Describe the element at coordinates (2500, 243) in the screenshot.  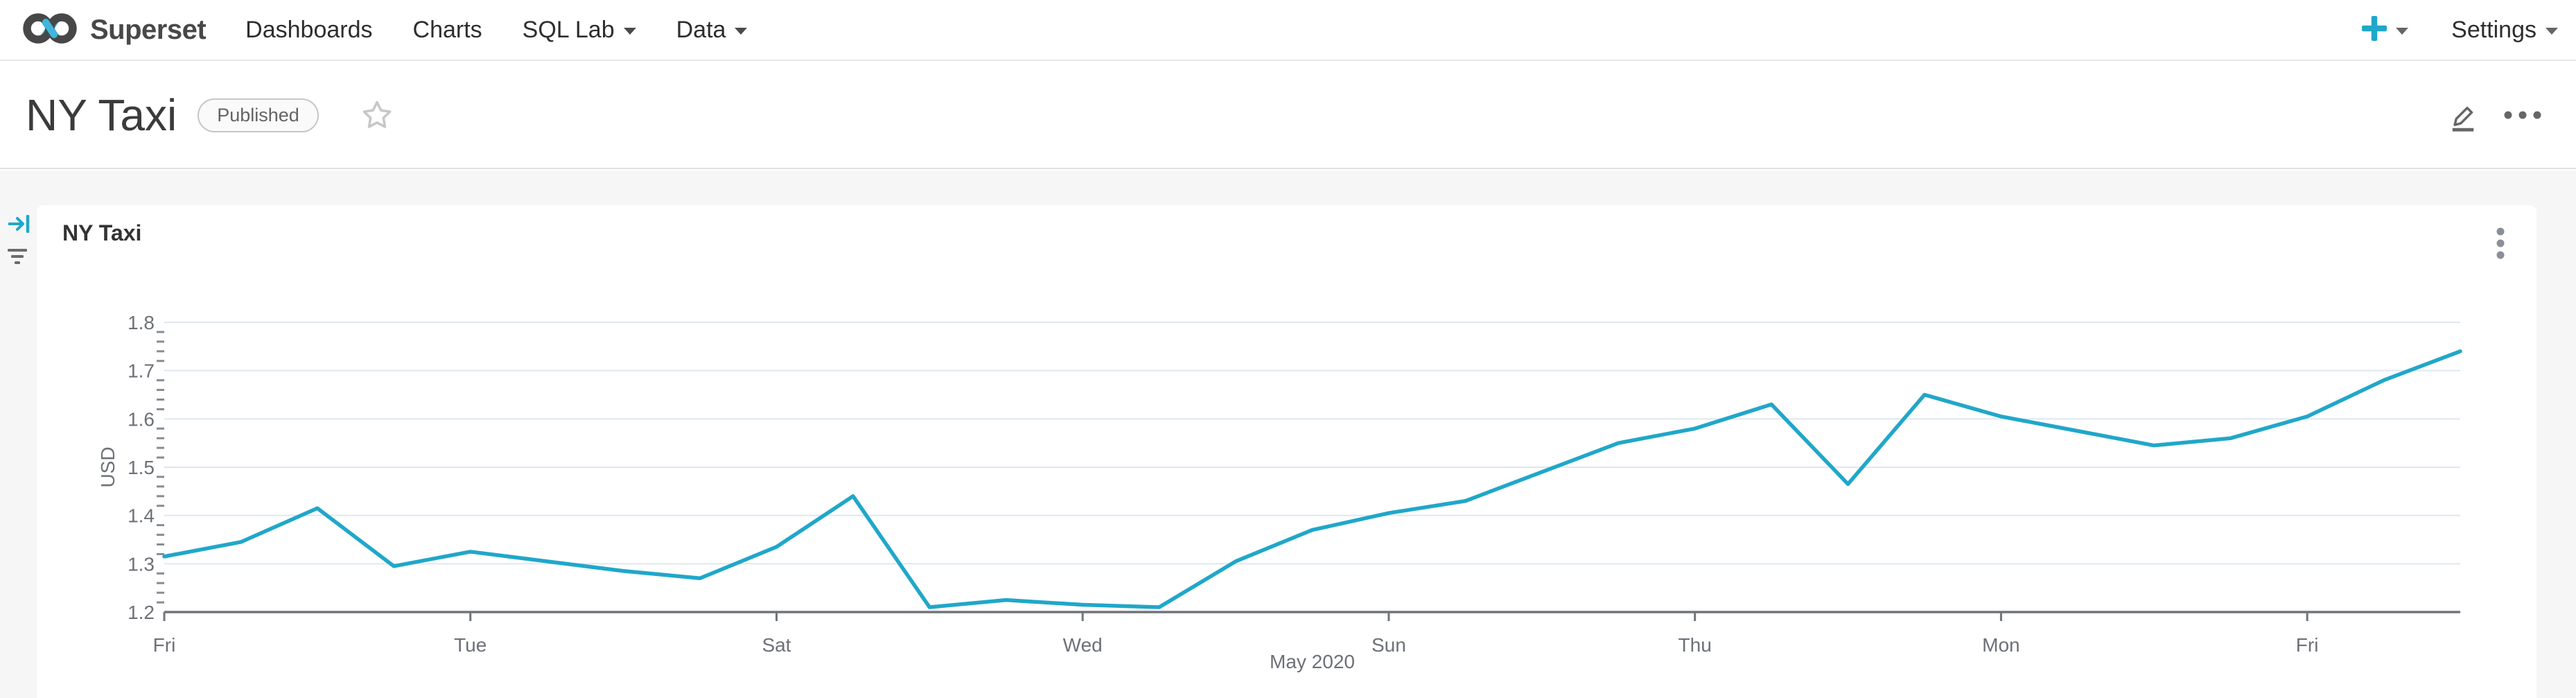
I see `more-vertical-icon` at that location.